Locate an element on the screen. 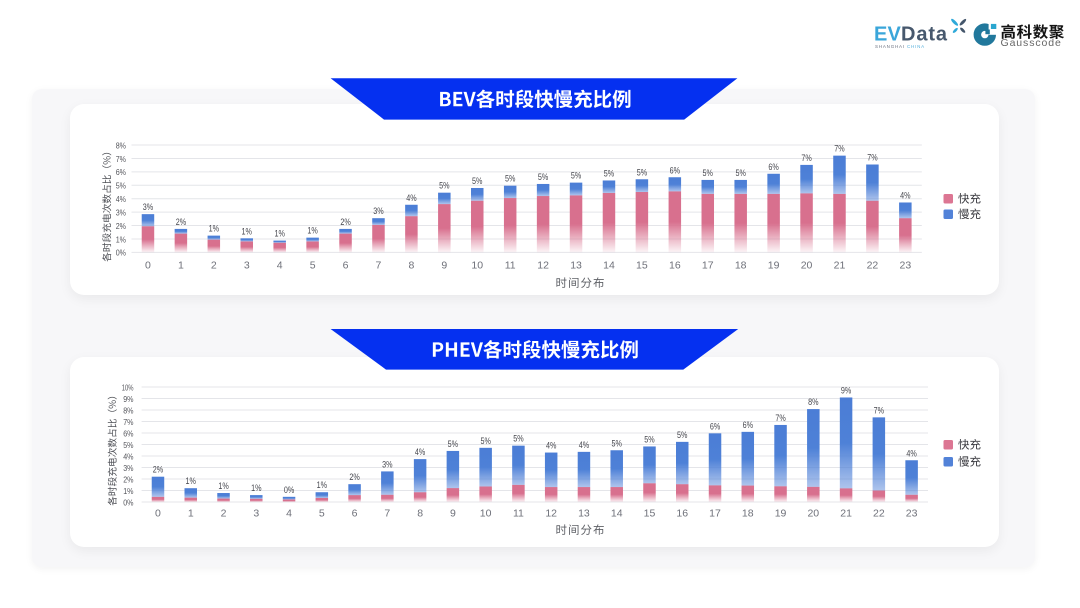 Image resolution: width=1080 pixels, height=608 pixels. svg-text: 14 is located at coordinates (617, 514).